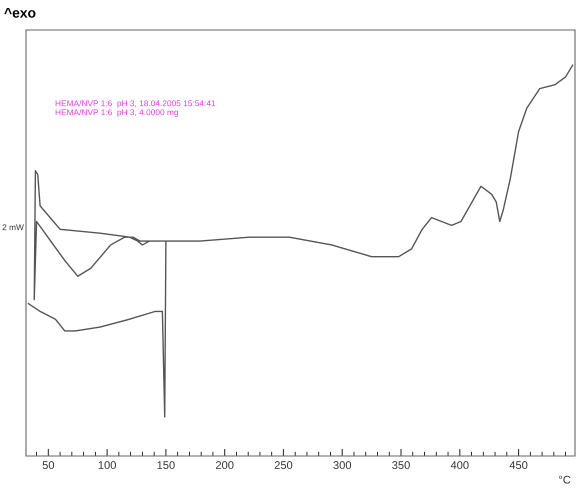  What do you see at coordinates (225, 465) in the screenshot?
I see `x-tick-label: 200` at bounding box center [225, 465].